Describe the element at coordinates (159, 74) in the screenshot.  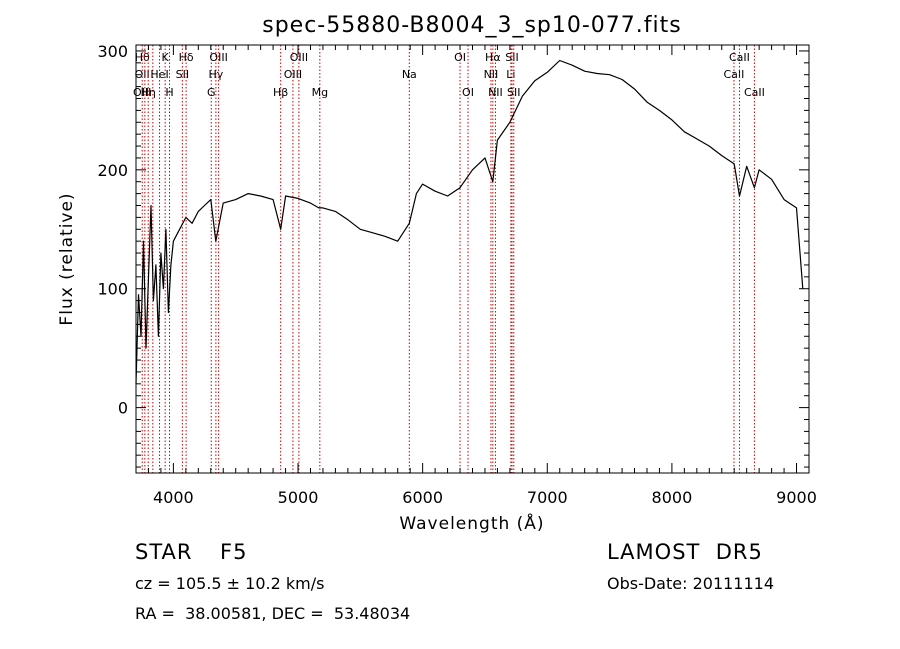
I see `line-marker-label: HeI` at that location.